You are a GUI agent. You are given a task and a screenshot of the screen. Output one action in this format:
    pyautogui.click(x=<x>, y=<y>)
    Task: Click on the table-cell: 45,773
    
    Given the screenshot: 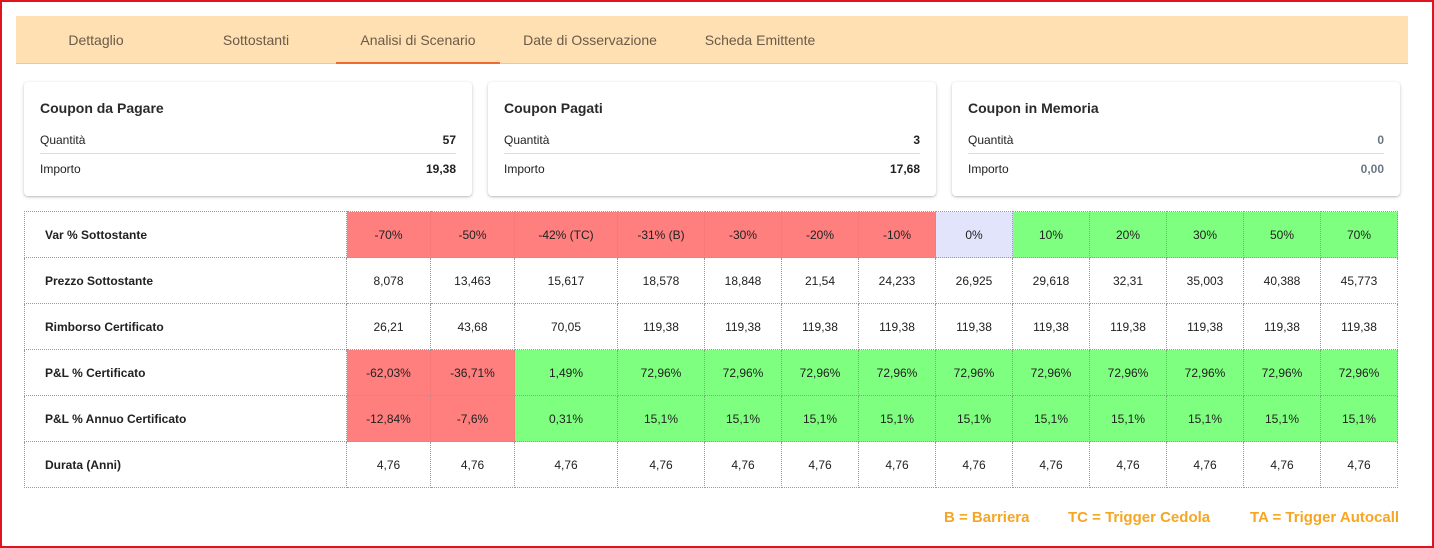 What is the action you would take?
    pyautogui.click(x=1359, y=280)
    